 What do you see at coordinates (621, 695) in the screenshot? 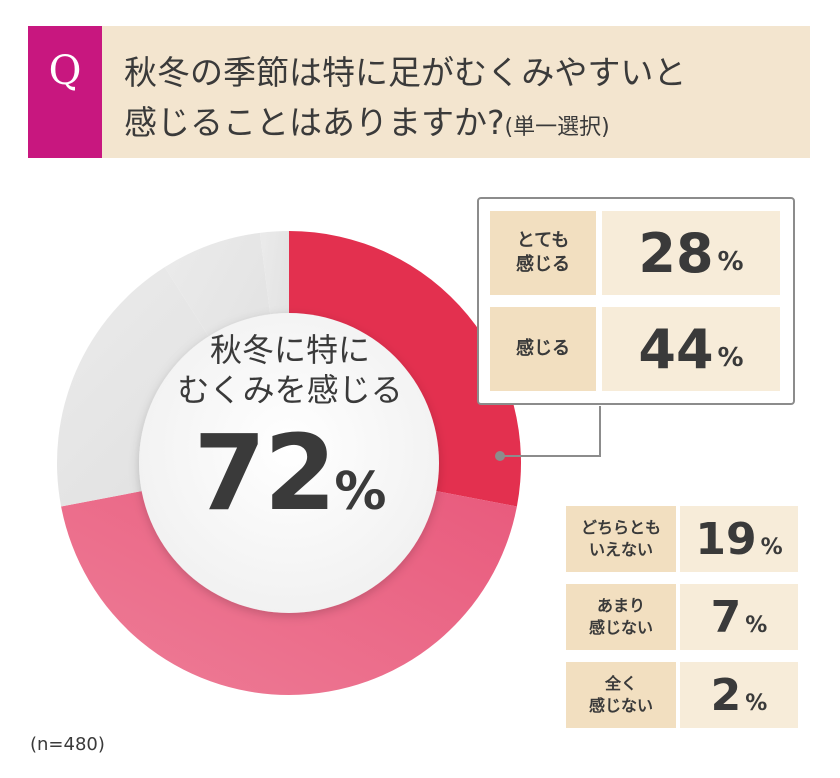
I see `row-label: 全く 感じない` at bounding box center [621, 695].